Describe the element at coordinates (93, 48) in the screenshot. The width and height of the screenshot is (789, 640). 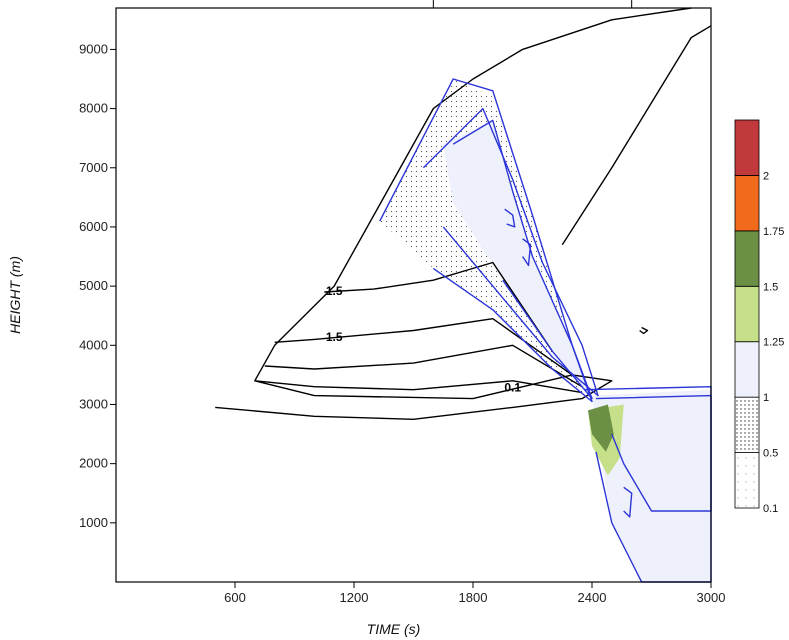
I see `y-tick-label-8: 9000` at that location.